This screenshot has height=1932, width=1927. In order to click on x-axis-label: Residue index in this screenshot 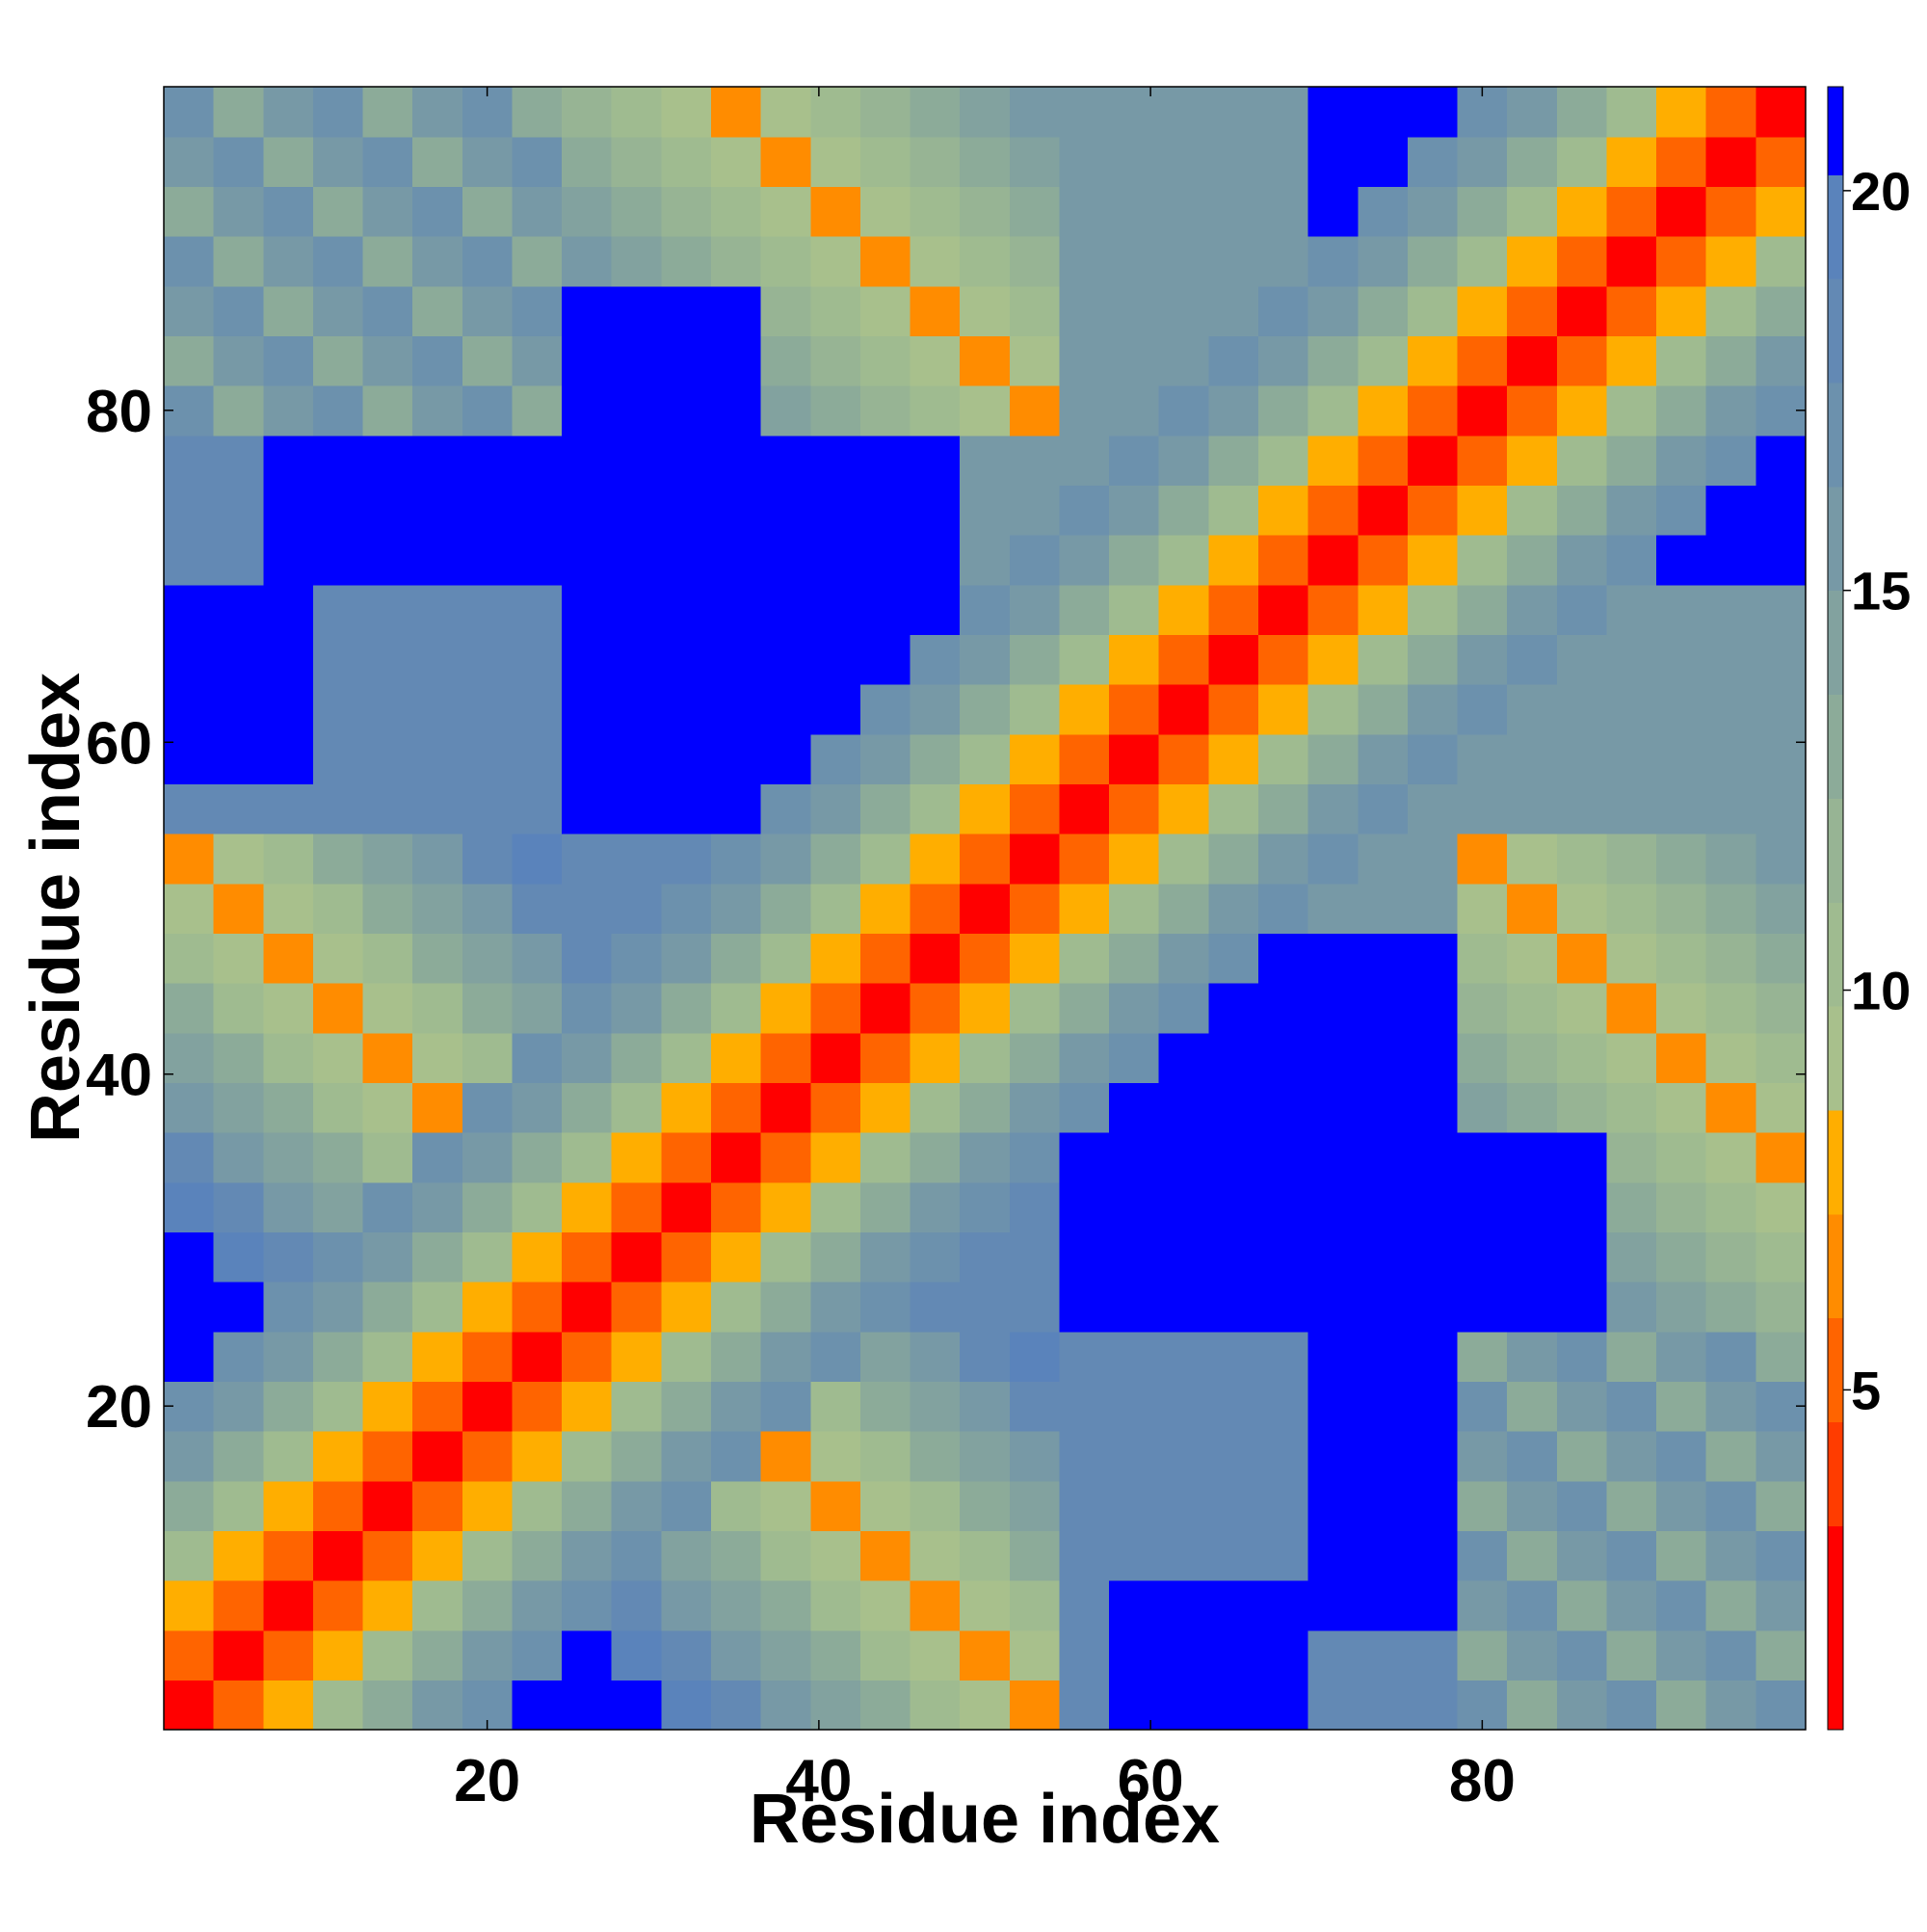, I will do `click(985, 1819)`.